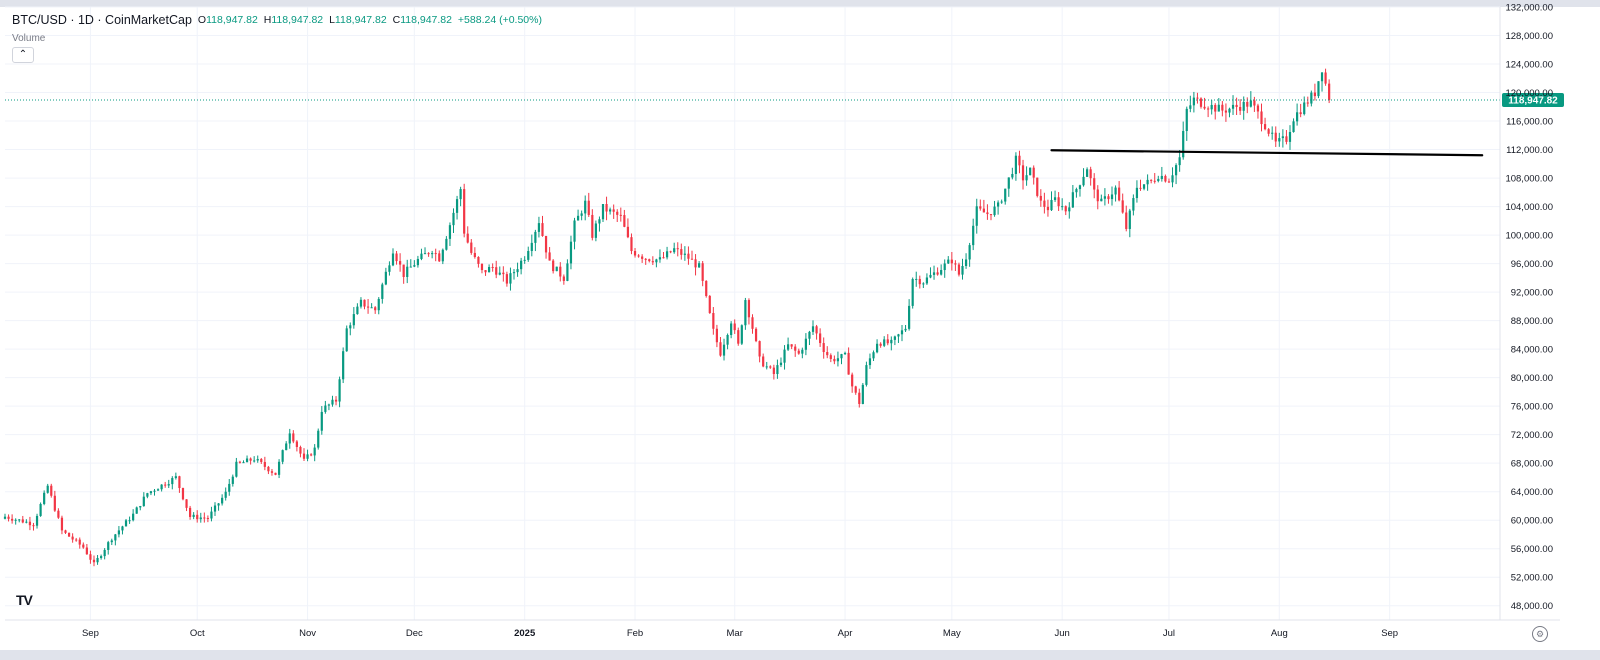 This screenshot has width=1600, height=660. Describe the element at coordinates (23, 55) in the screenshot. I see `collapse-legend-button: ⌃` at that location.